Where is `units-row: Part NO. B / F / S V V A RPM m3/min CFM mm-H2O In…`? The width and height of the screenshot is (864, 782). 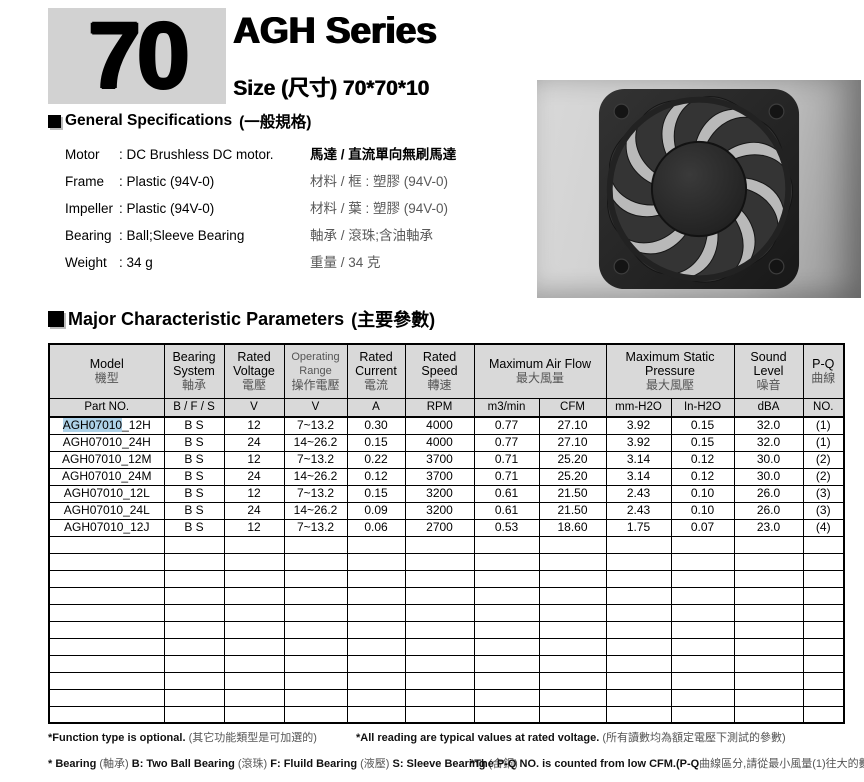
units-row: Part NO. B / F / S V V A RPM m3/min CFM mm-H2O In… is located at coordinates (446, 407).